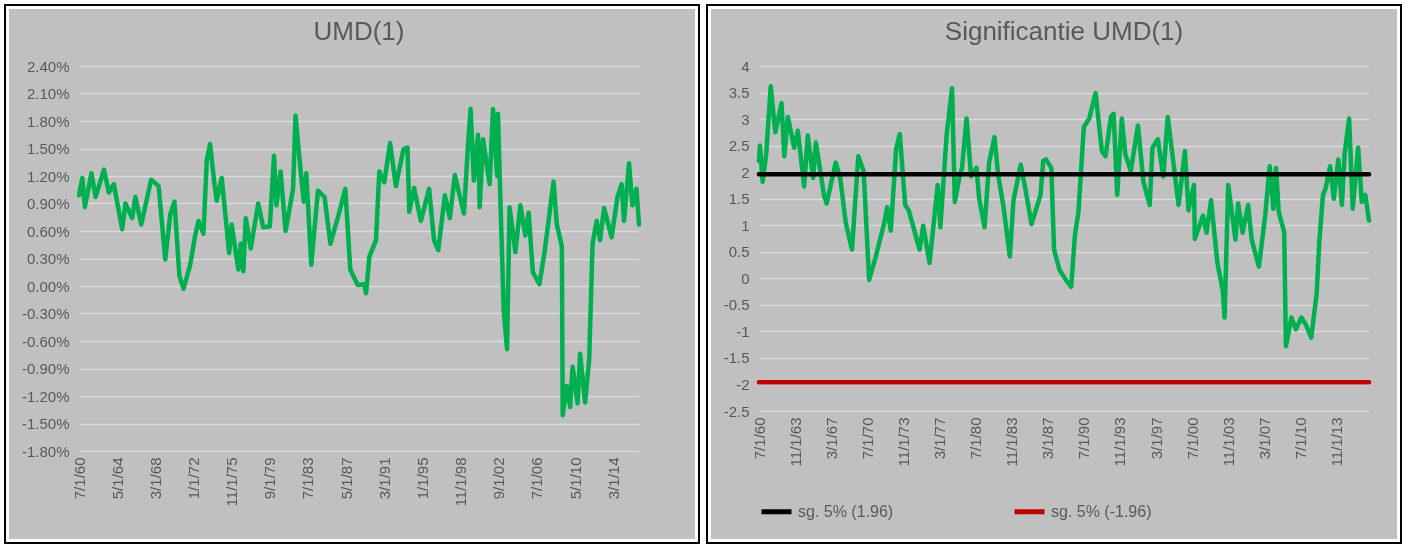 This screenshot has width=1421, height=553. What do you see at coordinates (1048, 438) in the screenshot?
I see `x-tick-label: 3/1/87` at bounding box center [1048, 438].